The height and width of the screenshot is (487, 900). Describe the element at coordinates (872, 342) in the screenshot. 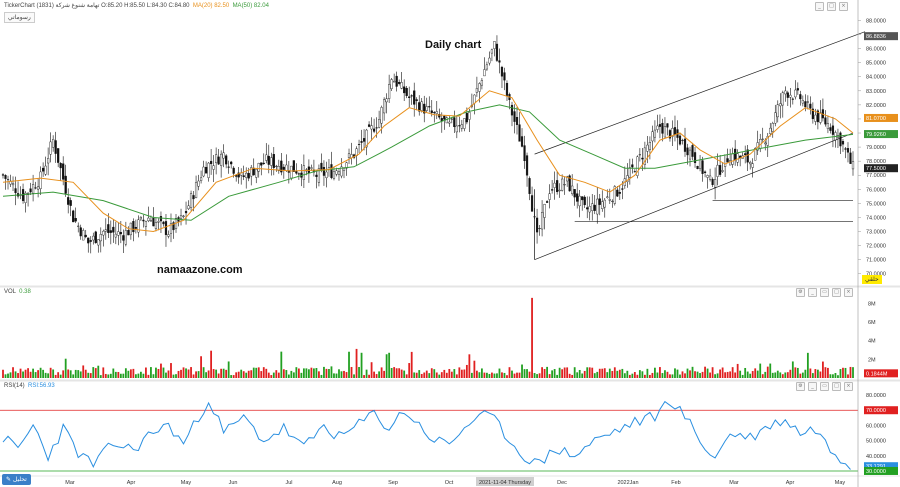

I see `volume-tick-label: 4M` at that location.